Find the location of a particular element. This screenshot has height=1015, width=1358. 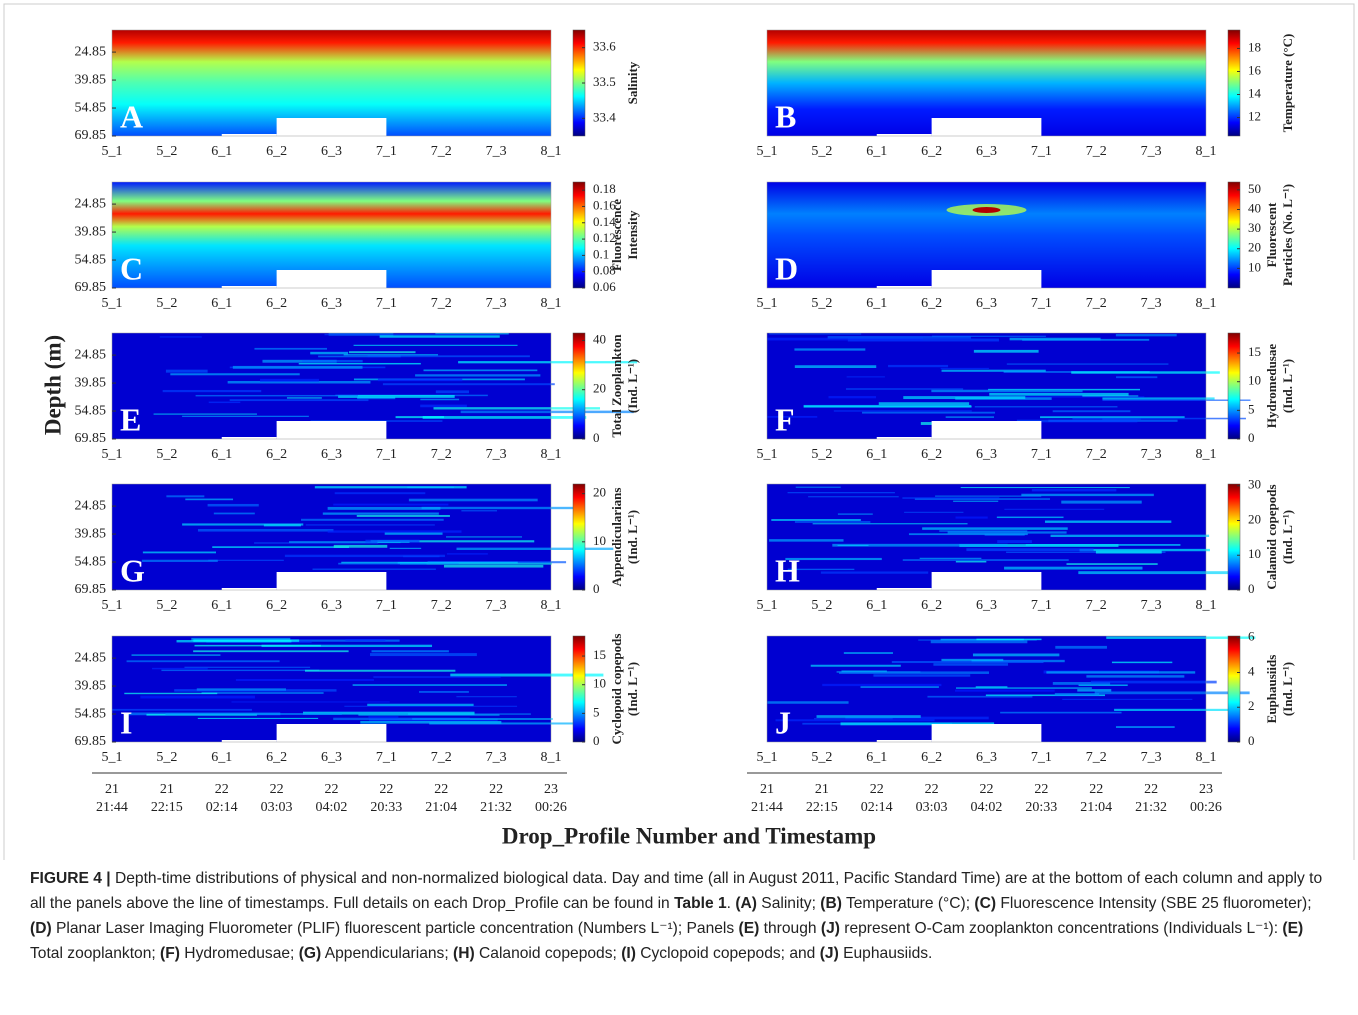

axes-box is located at coordinates (331, 235).